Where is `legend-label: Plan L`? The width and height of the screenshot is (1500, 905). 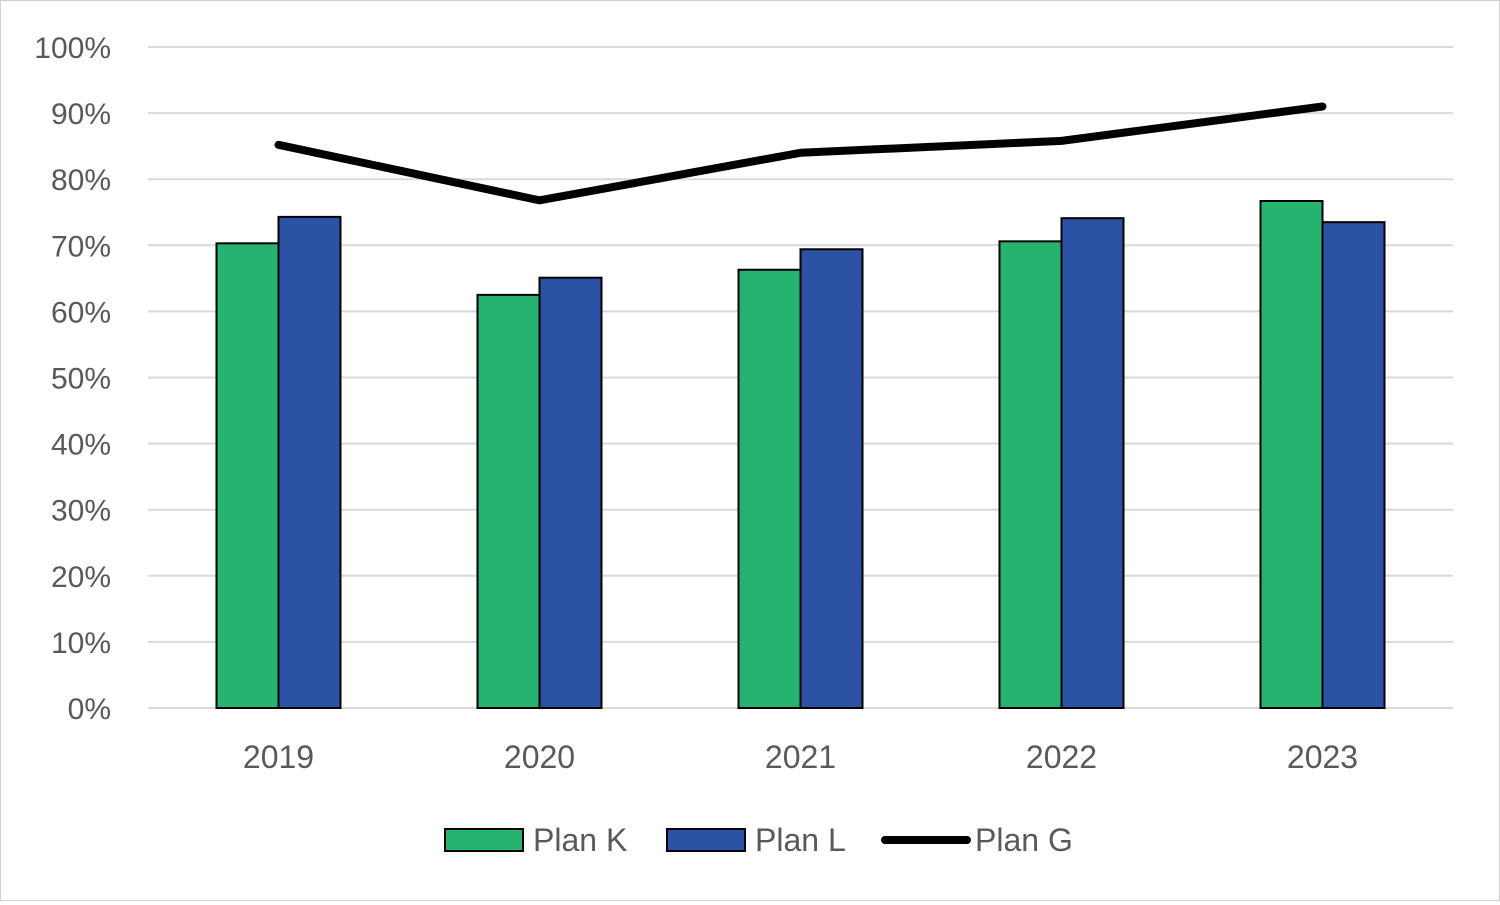
legend-label: Plan L is located at coordinates (800, 840).